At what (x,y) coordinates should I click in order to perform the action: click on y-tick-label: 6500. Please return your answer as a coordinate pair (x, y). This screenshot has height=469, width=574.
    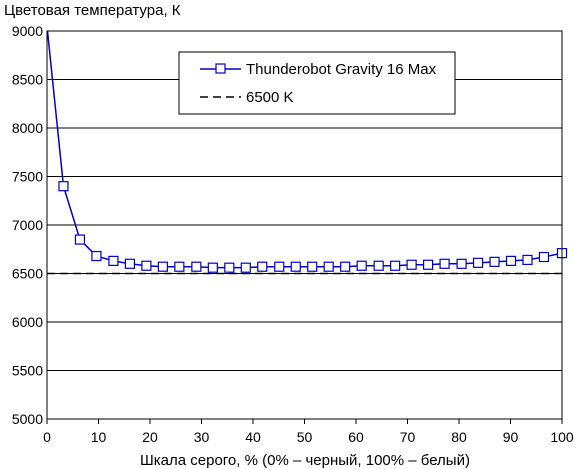
    Looking at the image, I should click on (27, 274).